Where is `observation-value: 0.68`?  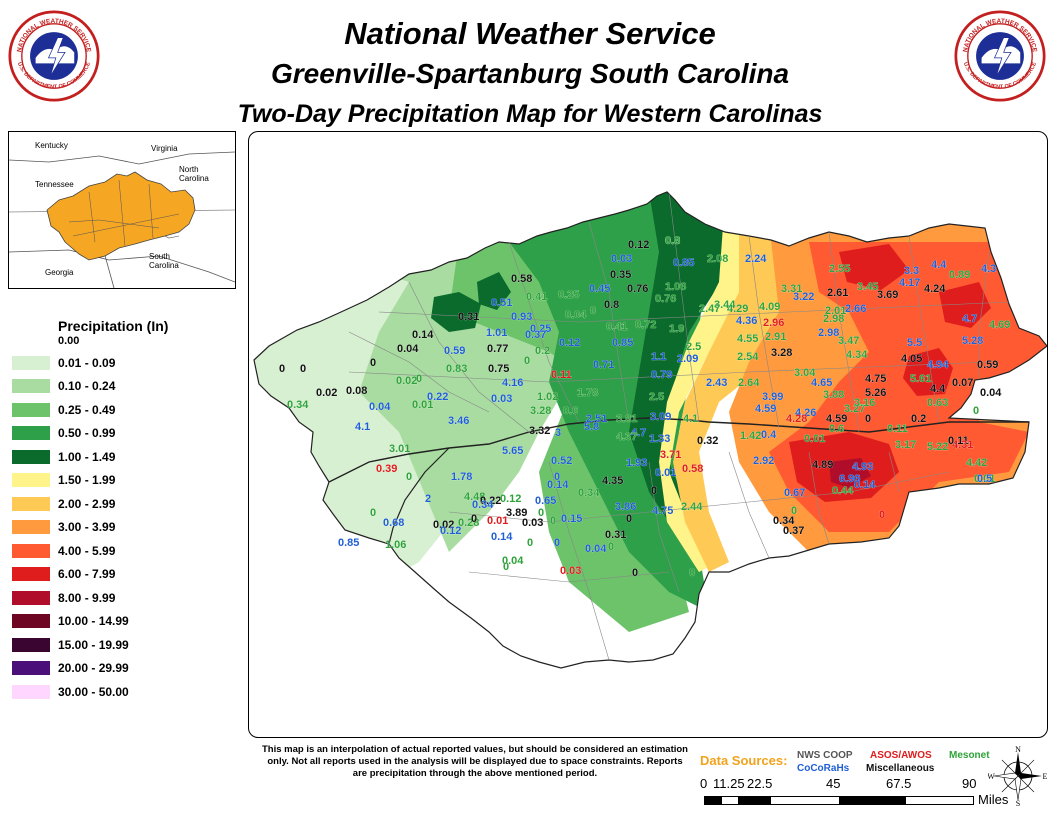
observation-value: 0.68 is located at coordinates (393, 523).